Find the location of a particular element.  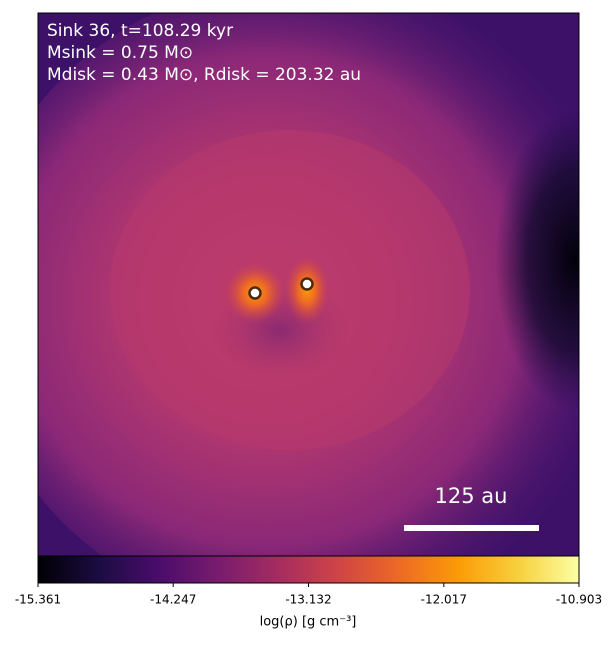

scale-bar-label: 125 au is located at coordinates (471, 496).